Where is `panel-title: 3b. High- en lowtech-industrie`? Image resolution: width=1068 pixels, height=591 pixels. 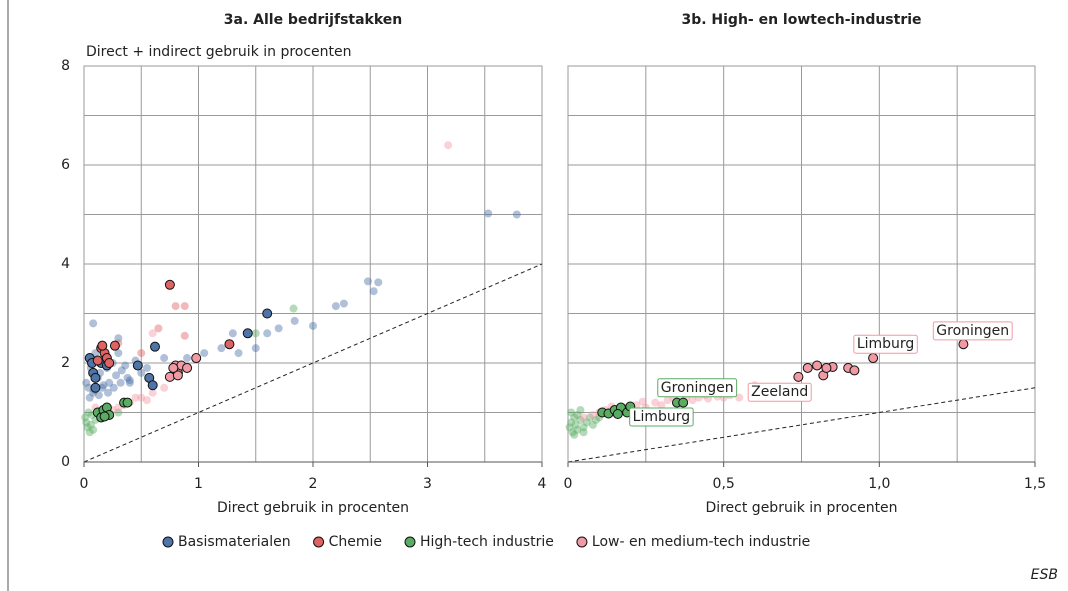
panel-title: 3b. High- en lowtech-industrie is located at coordinates (801, 20).